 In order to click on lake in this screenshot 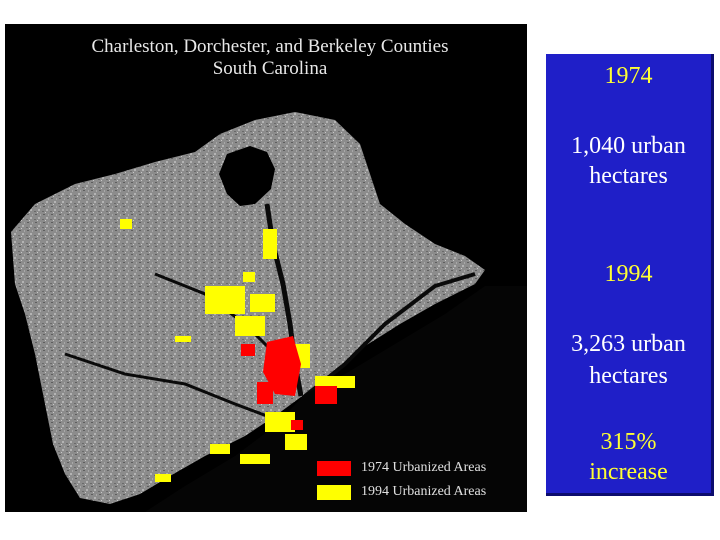, I will do `click(247, 176)`.